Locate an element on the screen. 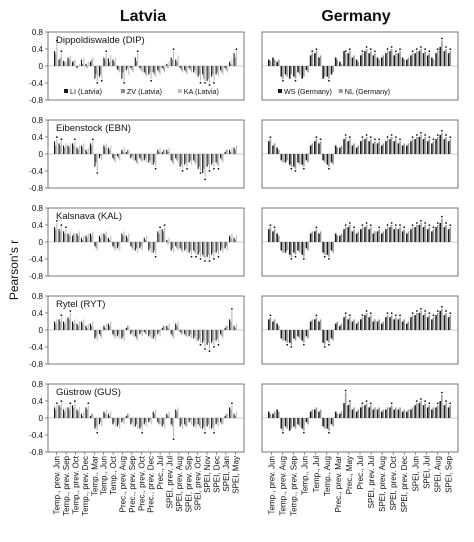 This screenshot has height=542, width=474. y-tick-label: 0 is located at coordinates (41, 242).